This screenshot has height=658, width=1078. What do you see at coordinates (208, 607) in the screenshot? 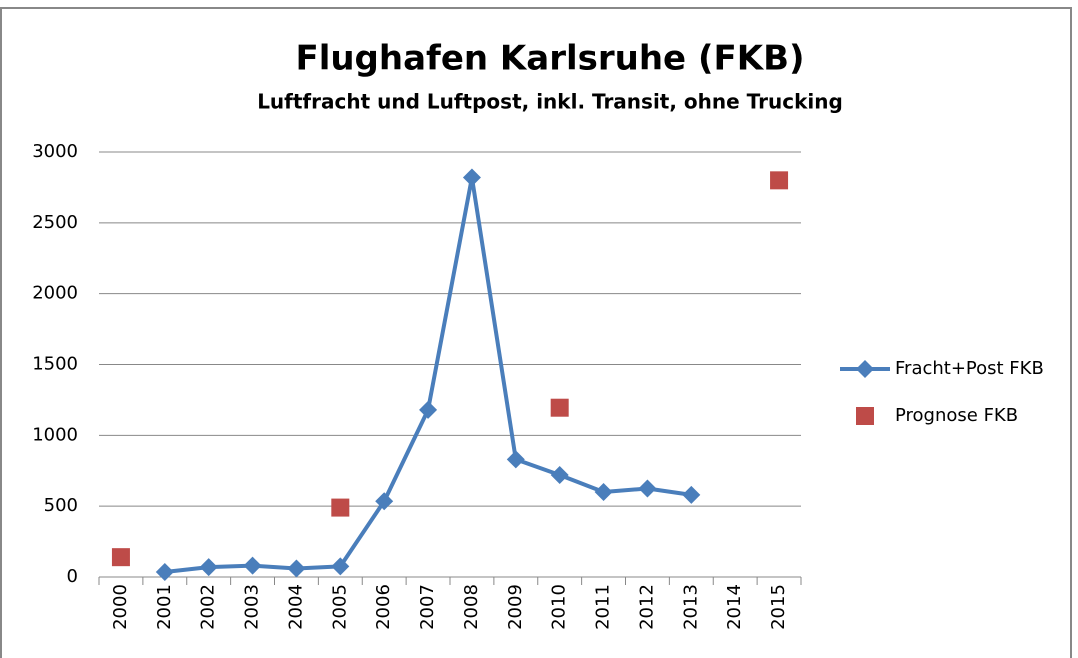
I see `x-tick-label: 2002` at bounding box center [208, 607].